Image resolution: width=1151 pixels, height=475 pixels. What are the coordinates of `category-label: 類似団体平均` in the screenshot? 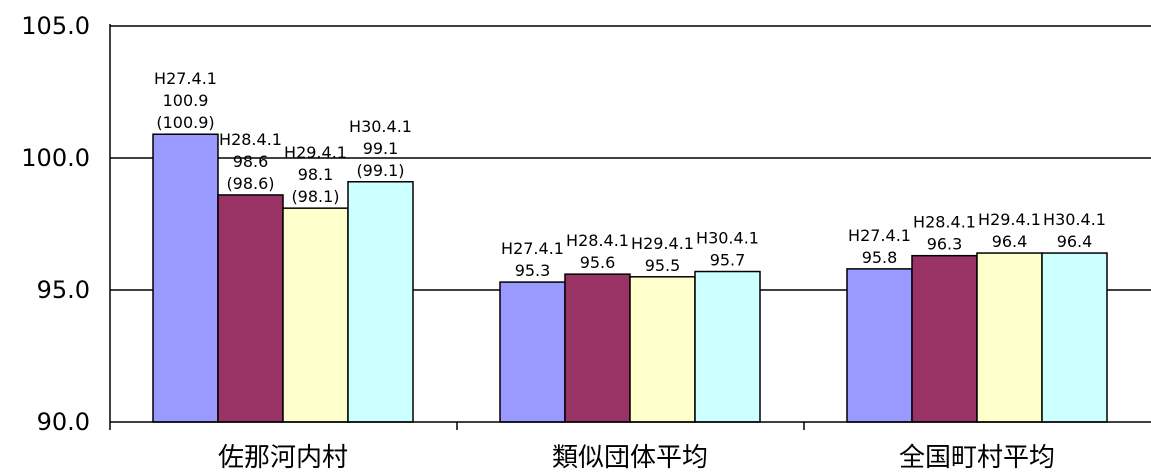 It's located at (630, 458).